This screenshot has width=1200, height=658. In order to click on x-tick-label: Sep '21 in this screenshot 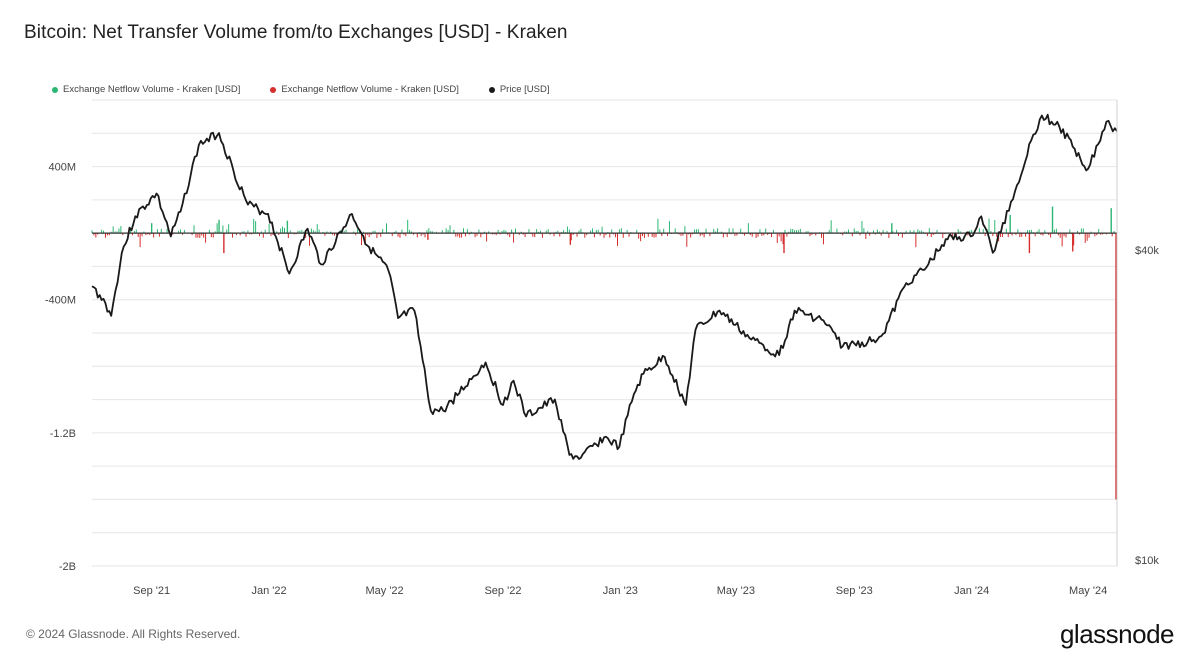, I will do `click(151, 591)`.